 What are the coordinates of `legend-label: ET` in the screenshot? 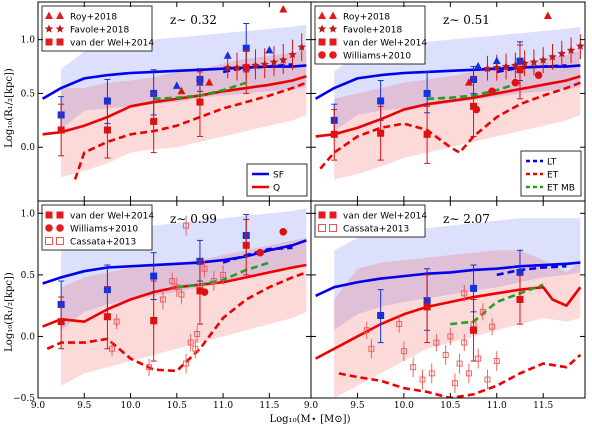 It's located at (553, 176).